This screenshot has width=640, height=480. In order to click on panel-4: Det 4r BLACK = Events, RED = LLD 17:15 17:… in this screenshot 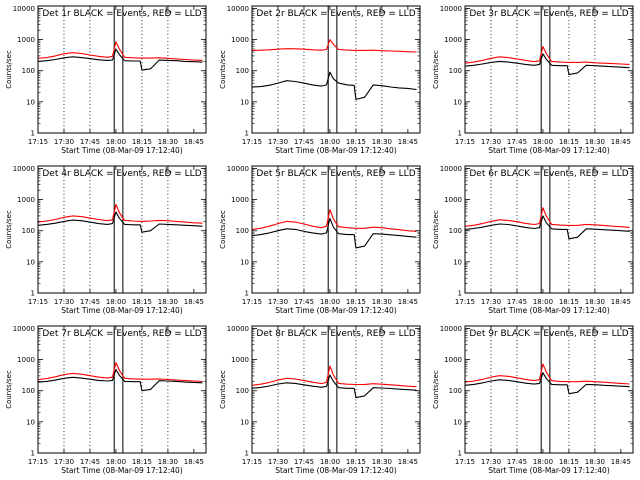, I will do `click(106, 240)`.